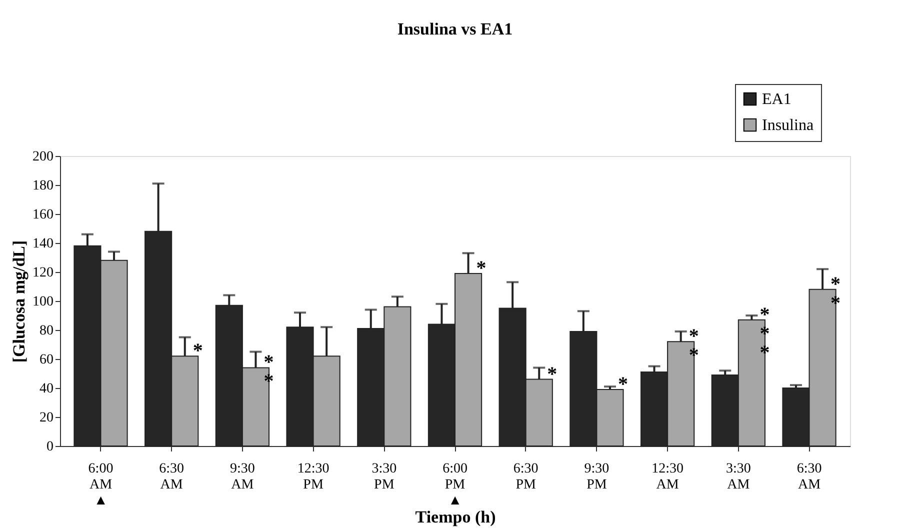 The height and width of the screenshot is (530, 908). I want to click on y-tick-label: 0, so click(50, 447).